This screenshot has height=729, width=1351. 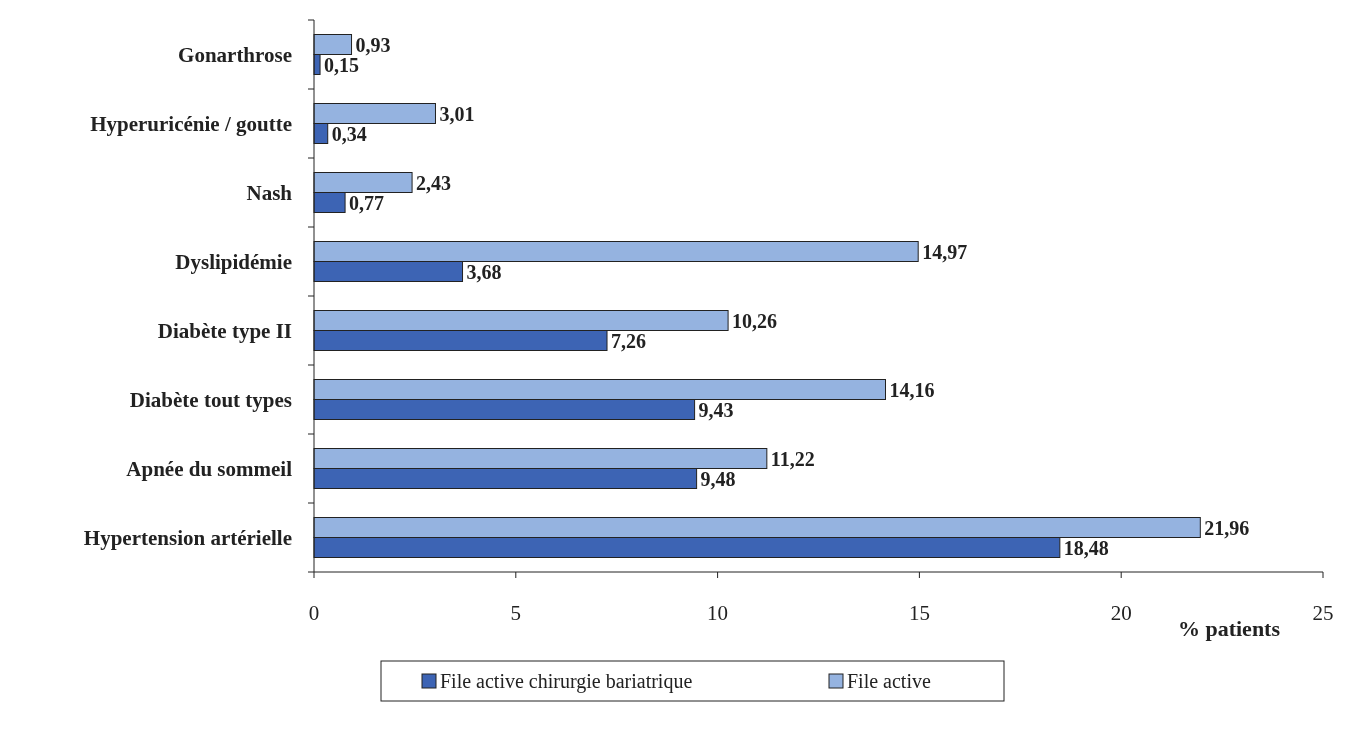 What do you see at coordinates (792, 458) in the screenshot?
I see `data-label: 11,22` at bounding box center [792, 458].